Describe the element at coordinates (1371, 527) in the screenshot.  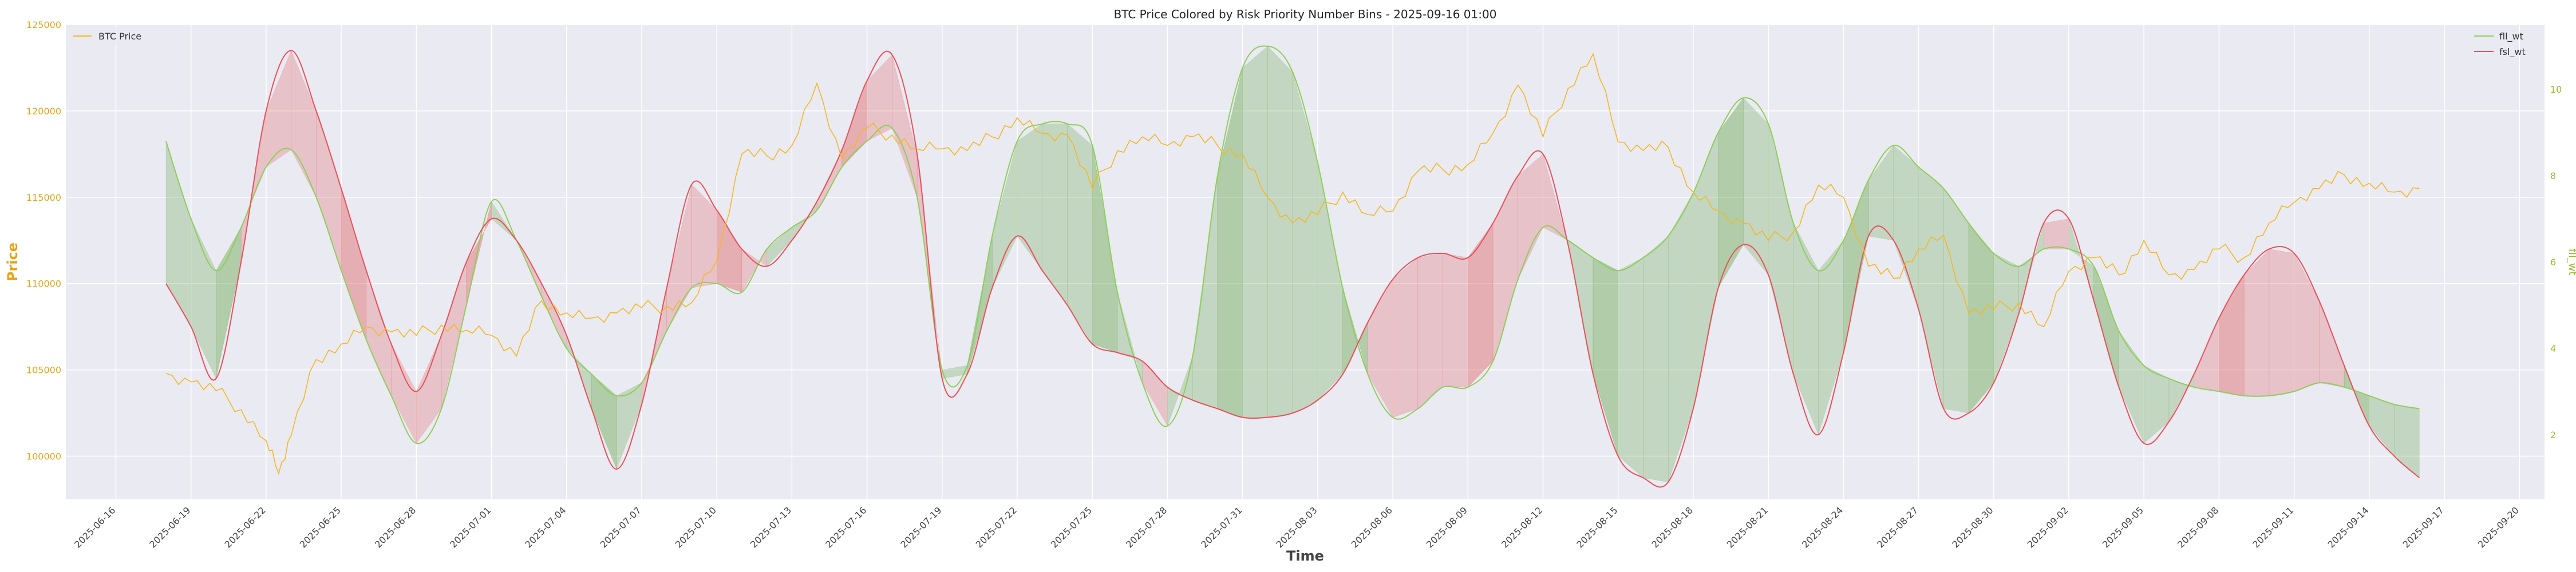
I see `x-tick-label: 2025-08-06` at that location.